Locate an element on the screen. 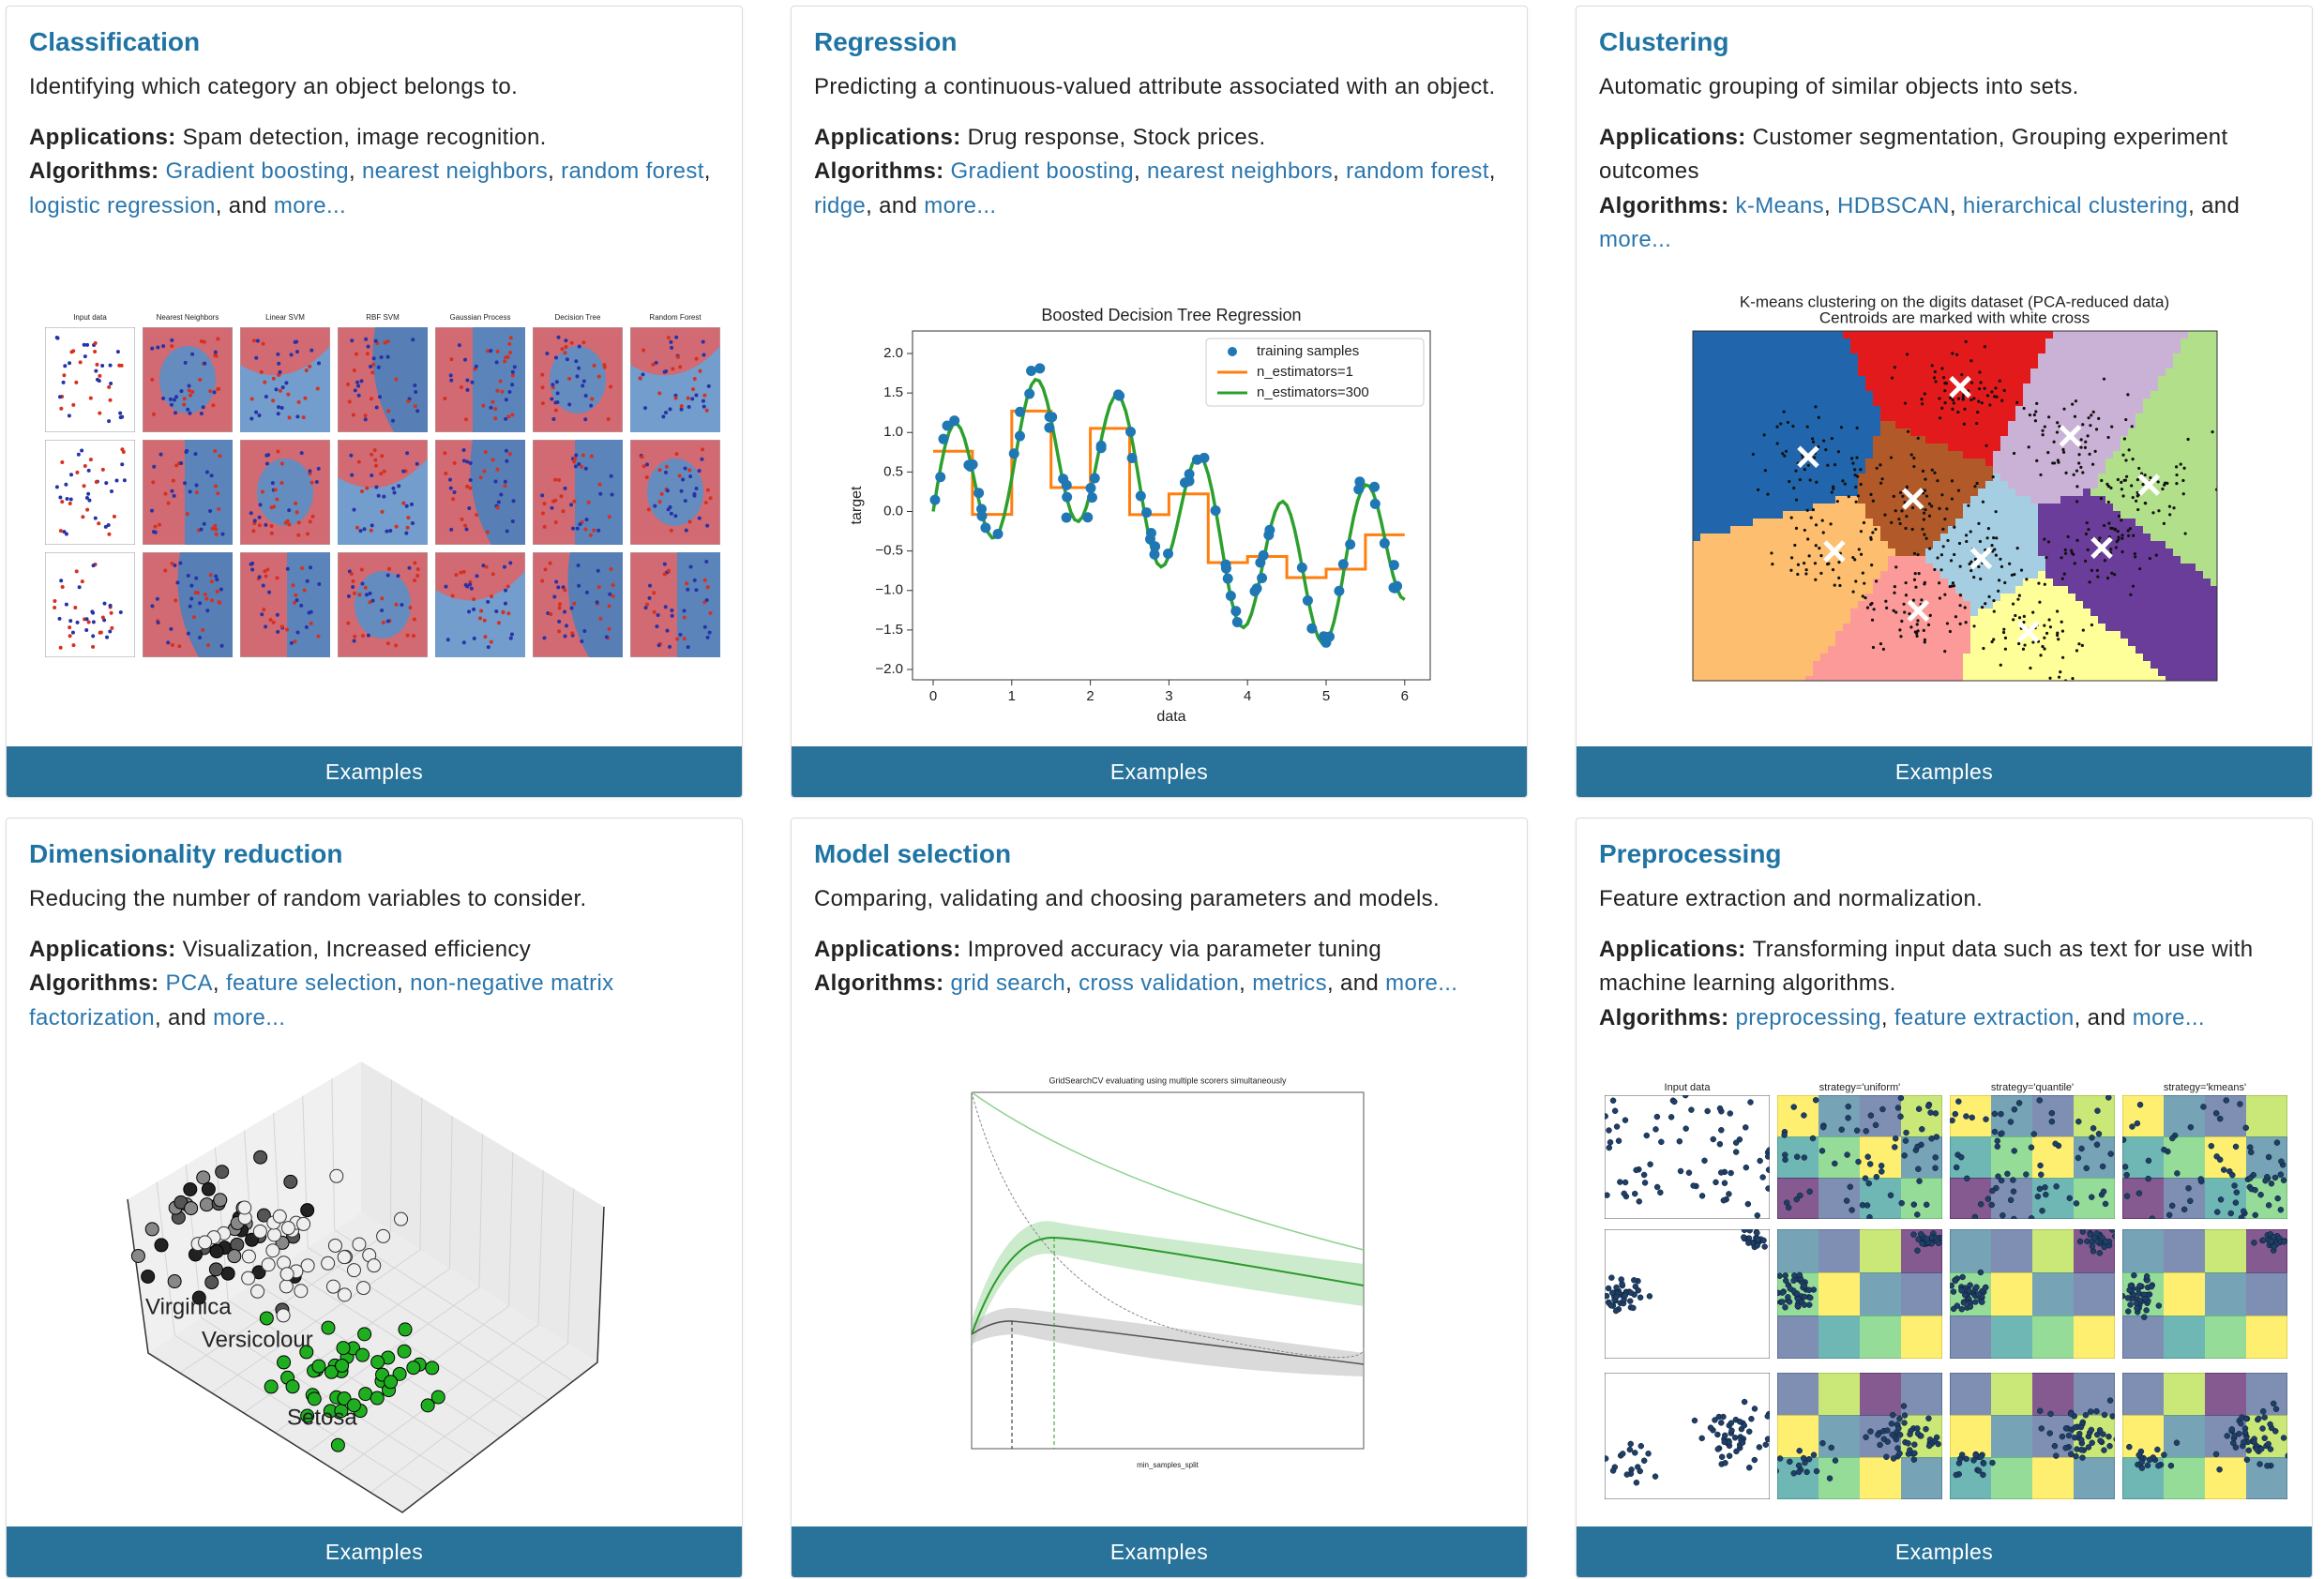 The image size is (2324, 1579). algorithm-link: logistic regression is located at coordinates (122, 205).